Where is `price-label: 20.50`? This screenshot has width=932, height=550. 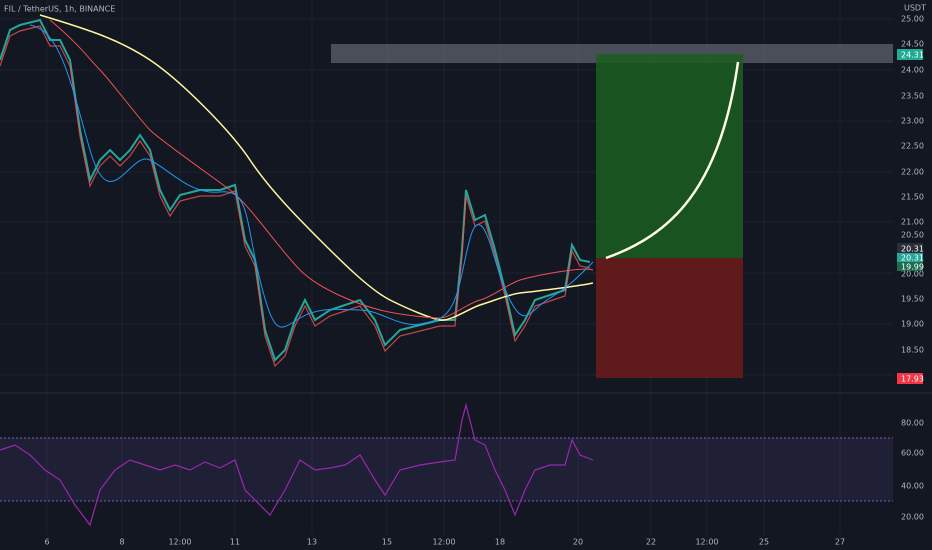
price-label: 20.50 is located at coordinates (912, 235).